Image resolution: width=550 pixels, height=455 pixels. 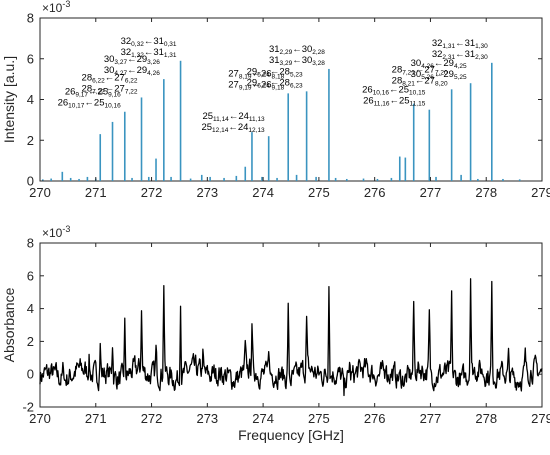 What do you see at coordinates (256, 74) in the screenshot?
I see `transition-label-line: 278,19←268,18` at bounding box center [256, 74].